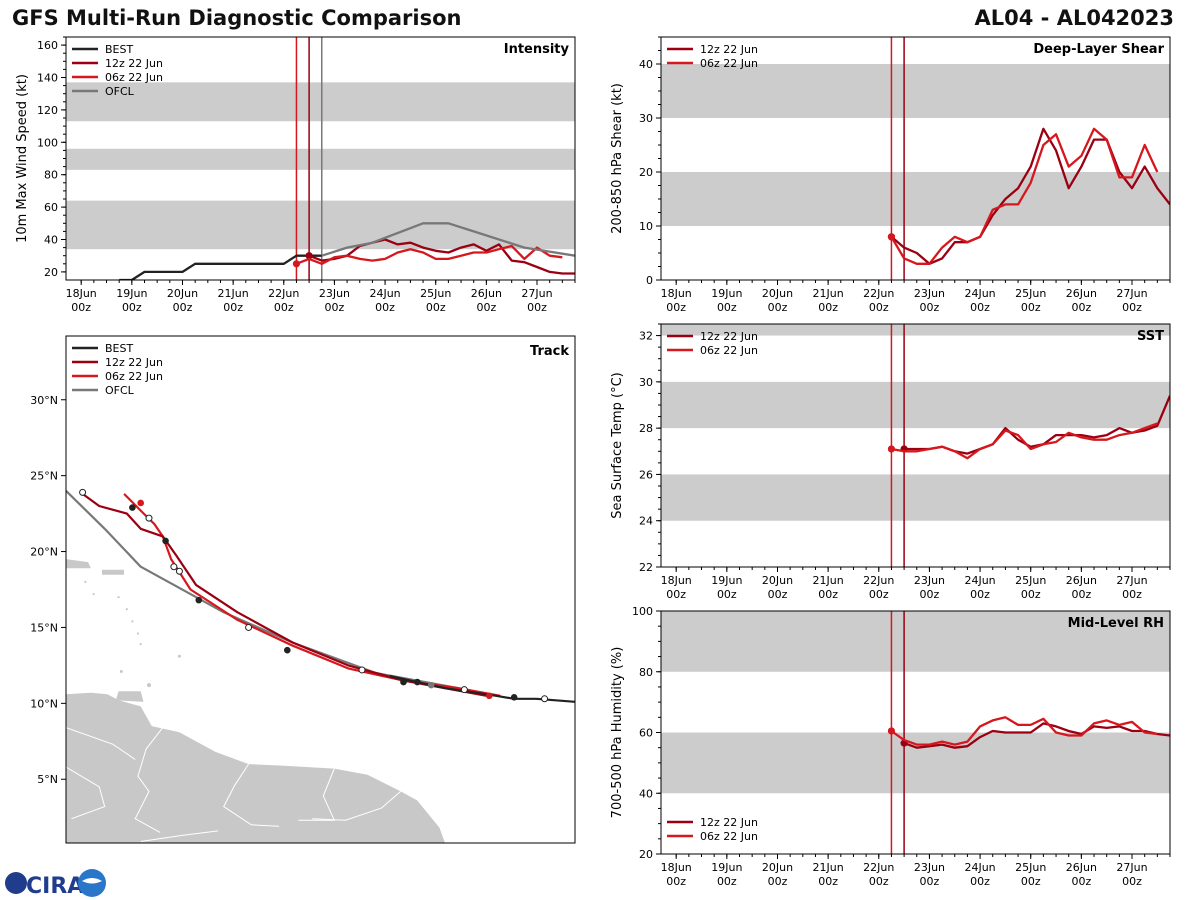 This screenshot has height=900, width=1200. What do you see at coordinates (47, 45) in the screenshot?
I see `y-tick-label: 160` at bounding box center [47, 45].